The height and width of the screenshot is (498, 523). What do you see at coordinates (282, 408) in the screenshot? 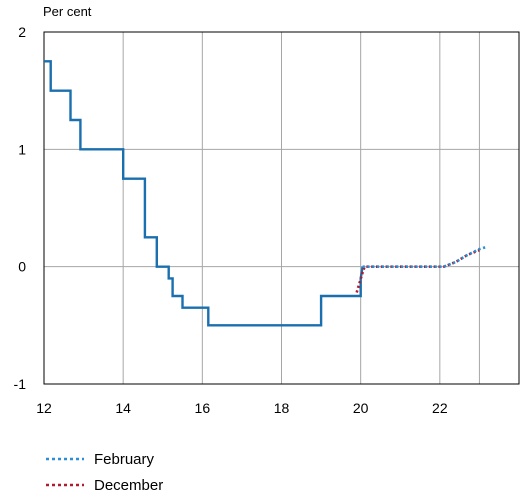
I see `x-tick-label: 18` at bounding box center [282, 408].